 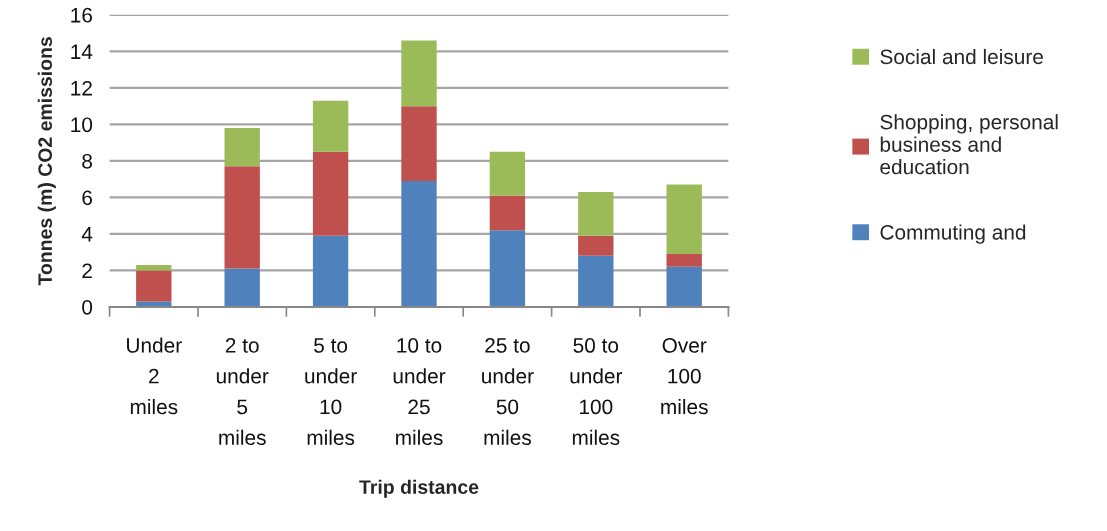 I want to click on y-tick-label: 0, so click(x=87, y=307).